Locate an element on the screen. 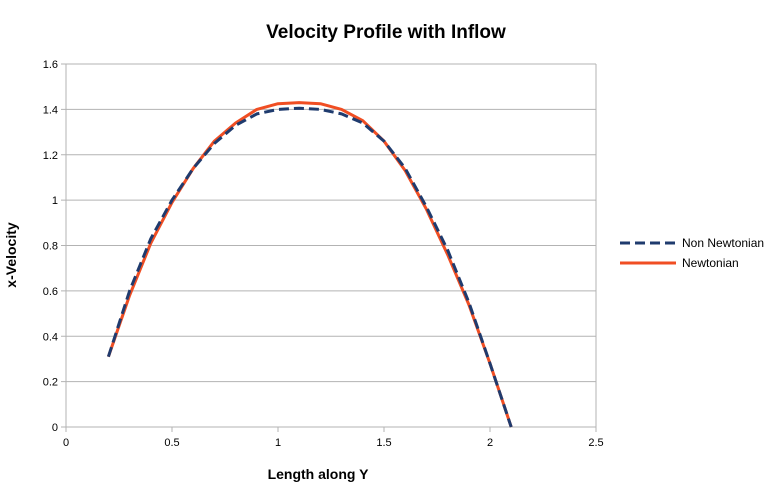  legend: Non Newtonian Newtonian is located at coordinates (692, 253).